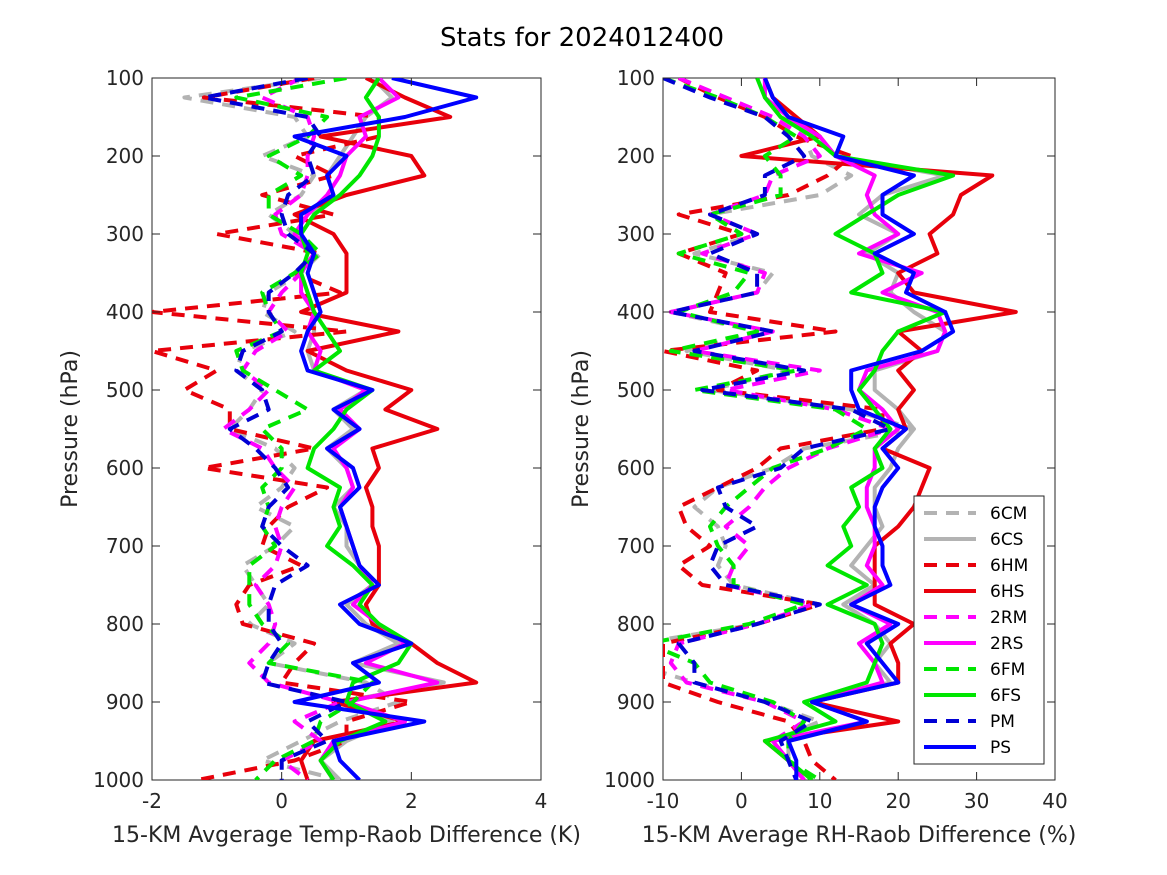 Image resolution: width=1167 pixels, height=875 pixels. I want to click on x-tick-label: 30, so click(976, 801).